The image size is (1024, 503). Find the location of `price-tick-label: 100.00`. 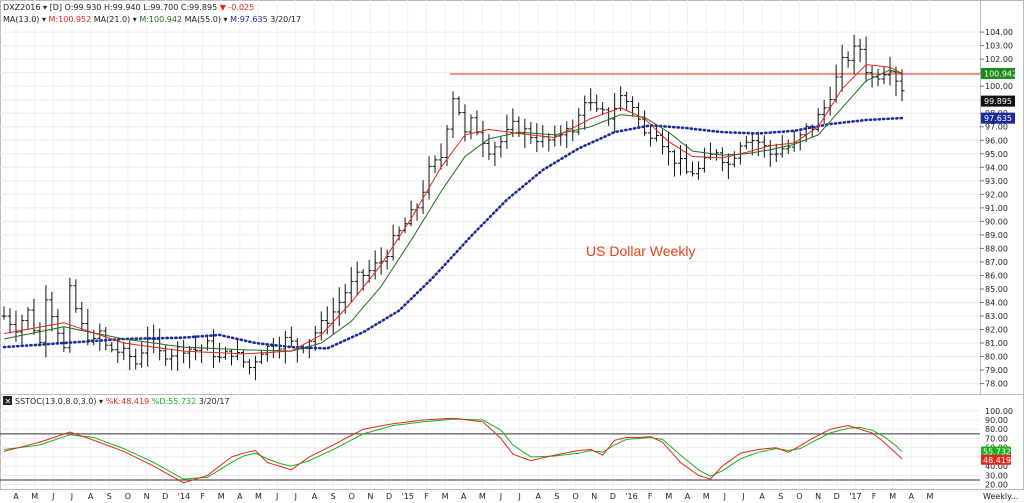

price-tick-label: 100.00 is located at coordinates (999, 86).